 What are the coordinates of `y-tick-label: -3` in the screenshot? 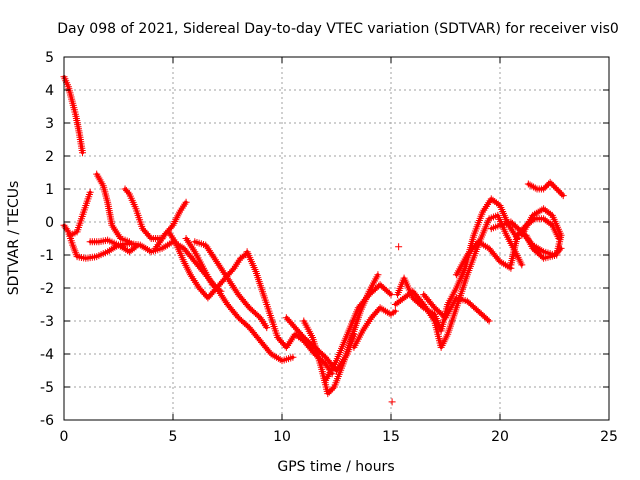 It's located at (47, 322).